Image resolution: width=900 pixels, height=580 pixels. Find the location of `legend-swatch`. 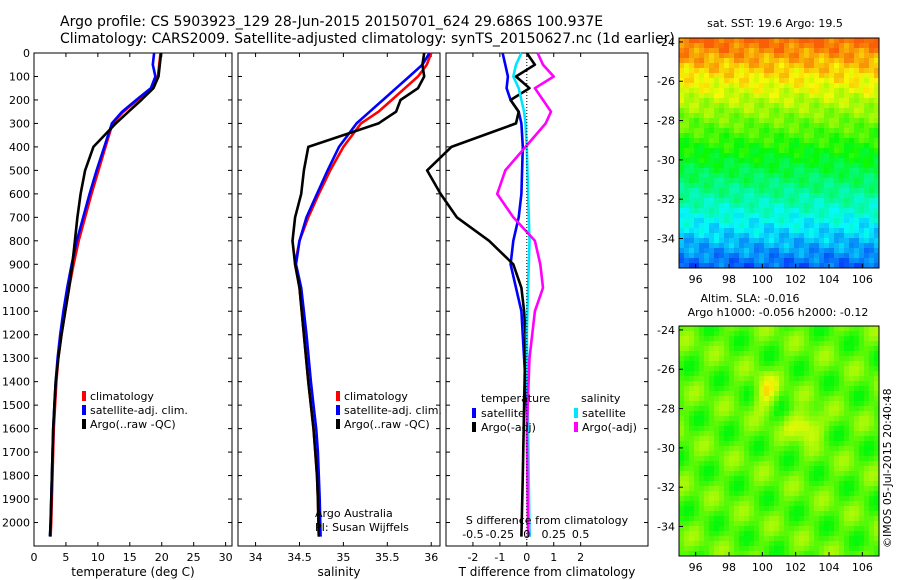

legend-swatch is located at coordinates (474, 427).